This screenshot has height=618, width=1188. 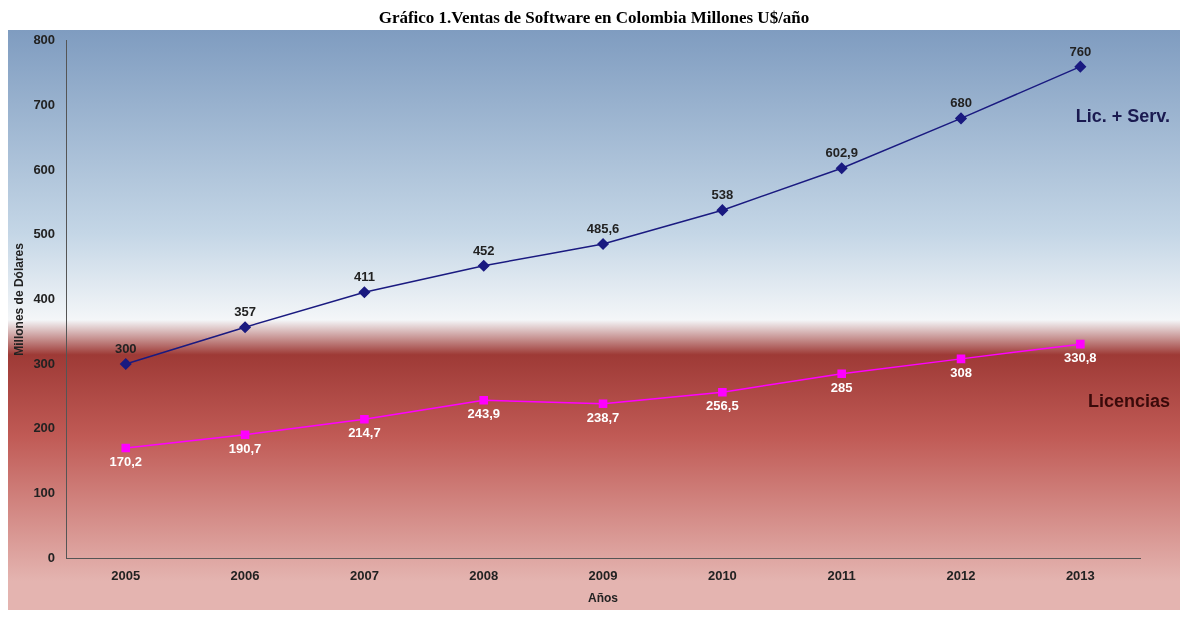 What do you see at coordinates (126, 576) in the screenshot?
I see `x-tick-label: 2005` at bounding box center [126, 576].